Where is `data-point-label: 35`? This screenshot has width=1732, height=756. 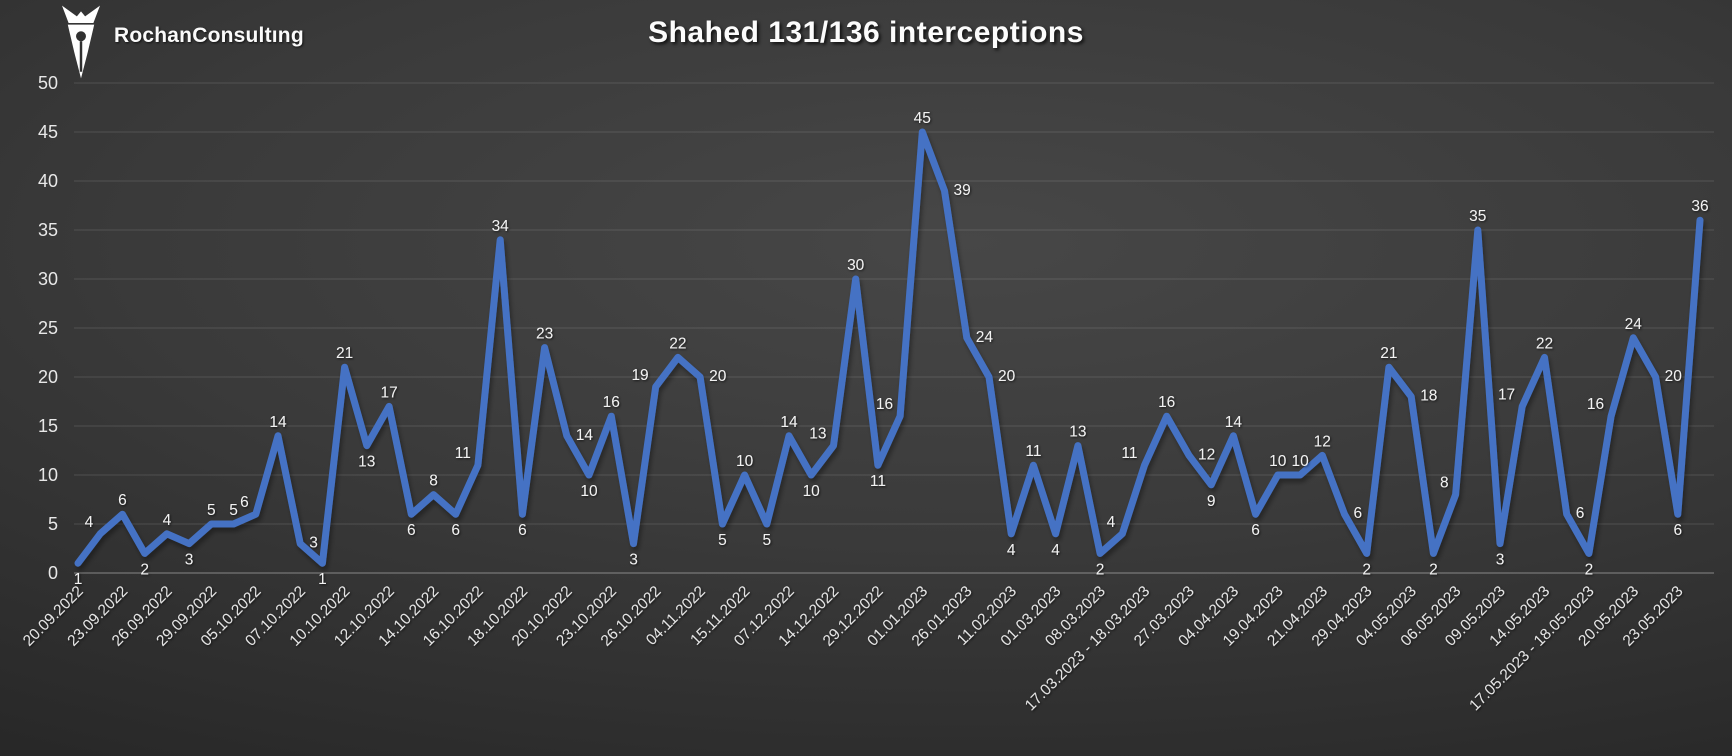 data-point-label: 35 is located at coordinates (1477, 216).